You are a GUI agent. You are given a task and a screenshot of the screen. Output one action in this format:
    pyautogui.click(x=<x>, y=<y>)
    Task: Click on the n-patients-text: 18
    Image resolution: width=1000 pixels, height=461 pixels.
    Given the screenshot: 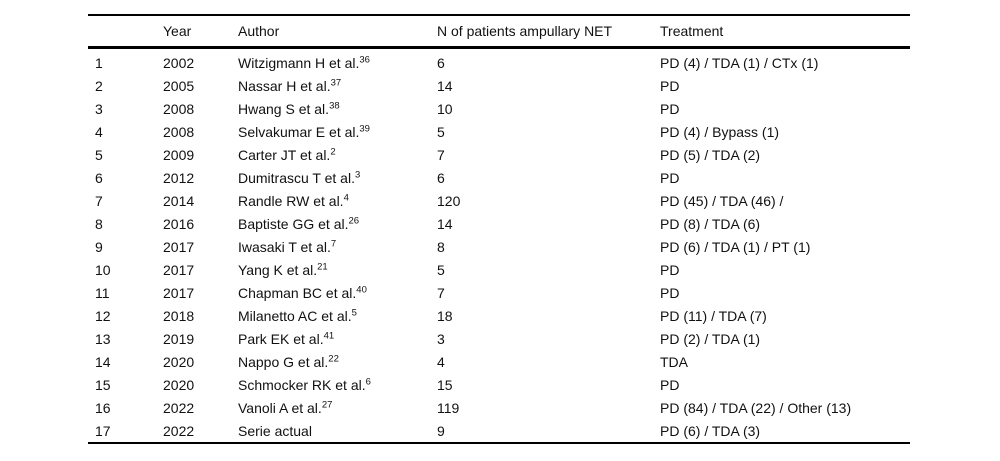 What is the action you would take?
    pyautogui.click(x=445, y=315)
    